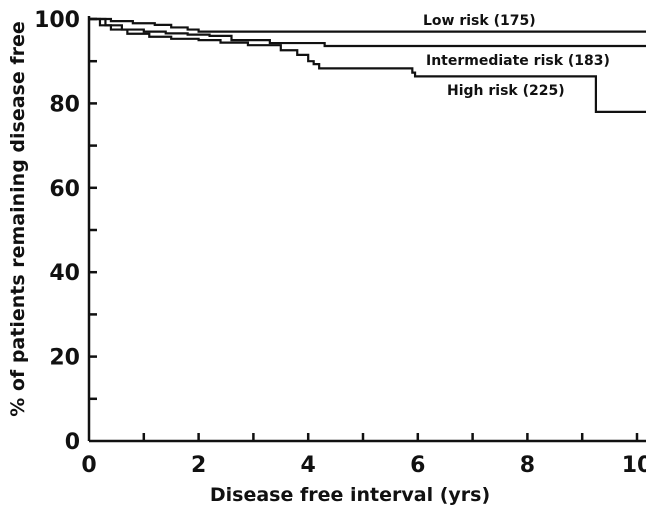 The image size is (646, 512). What do you see at coordinates (518, 61) in the screenshot?
I see `series-label-intermediate-risk: Intermediate risk (183)` at bounding box center [518, 61].